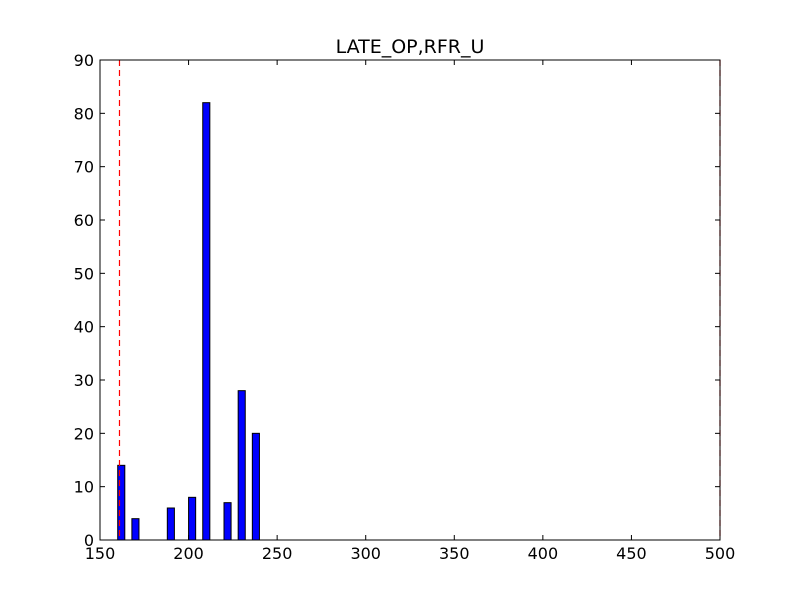 The image size is (800, 600). Describe the element at coordinates (84, 327) in the screenshot. I see `y-tick-label: 40` at that location.